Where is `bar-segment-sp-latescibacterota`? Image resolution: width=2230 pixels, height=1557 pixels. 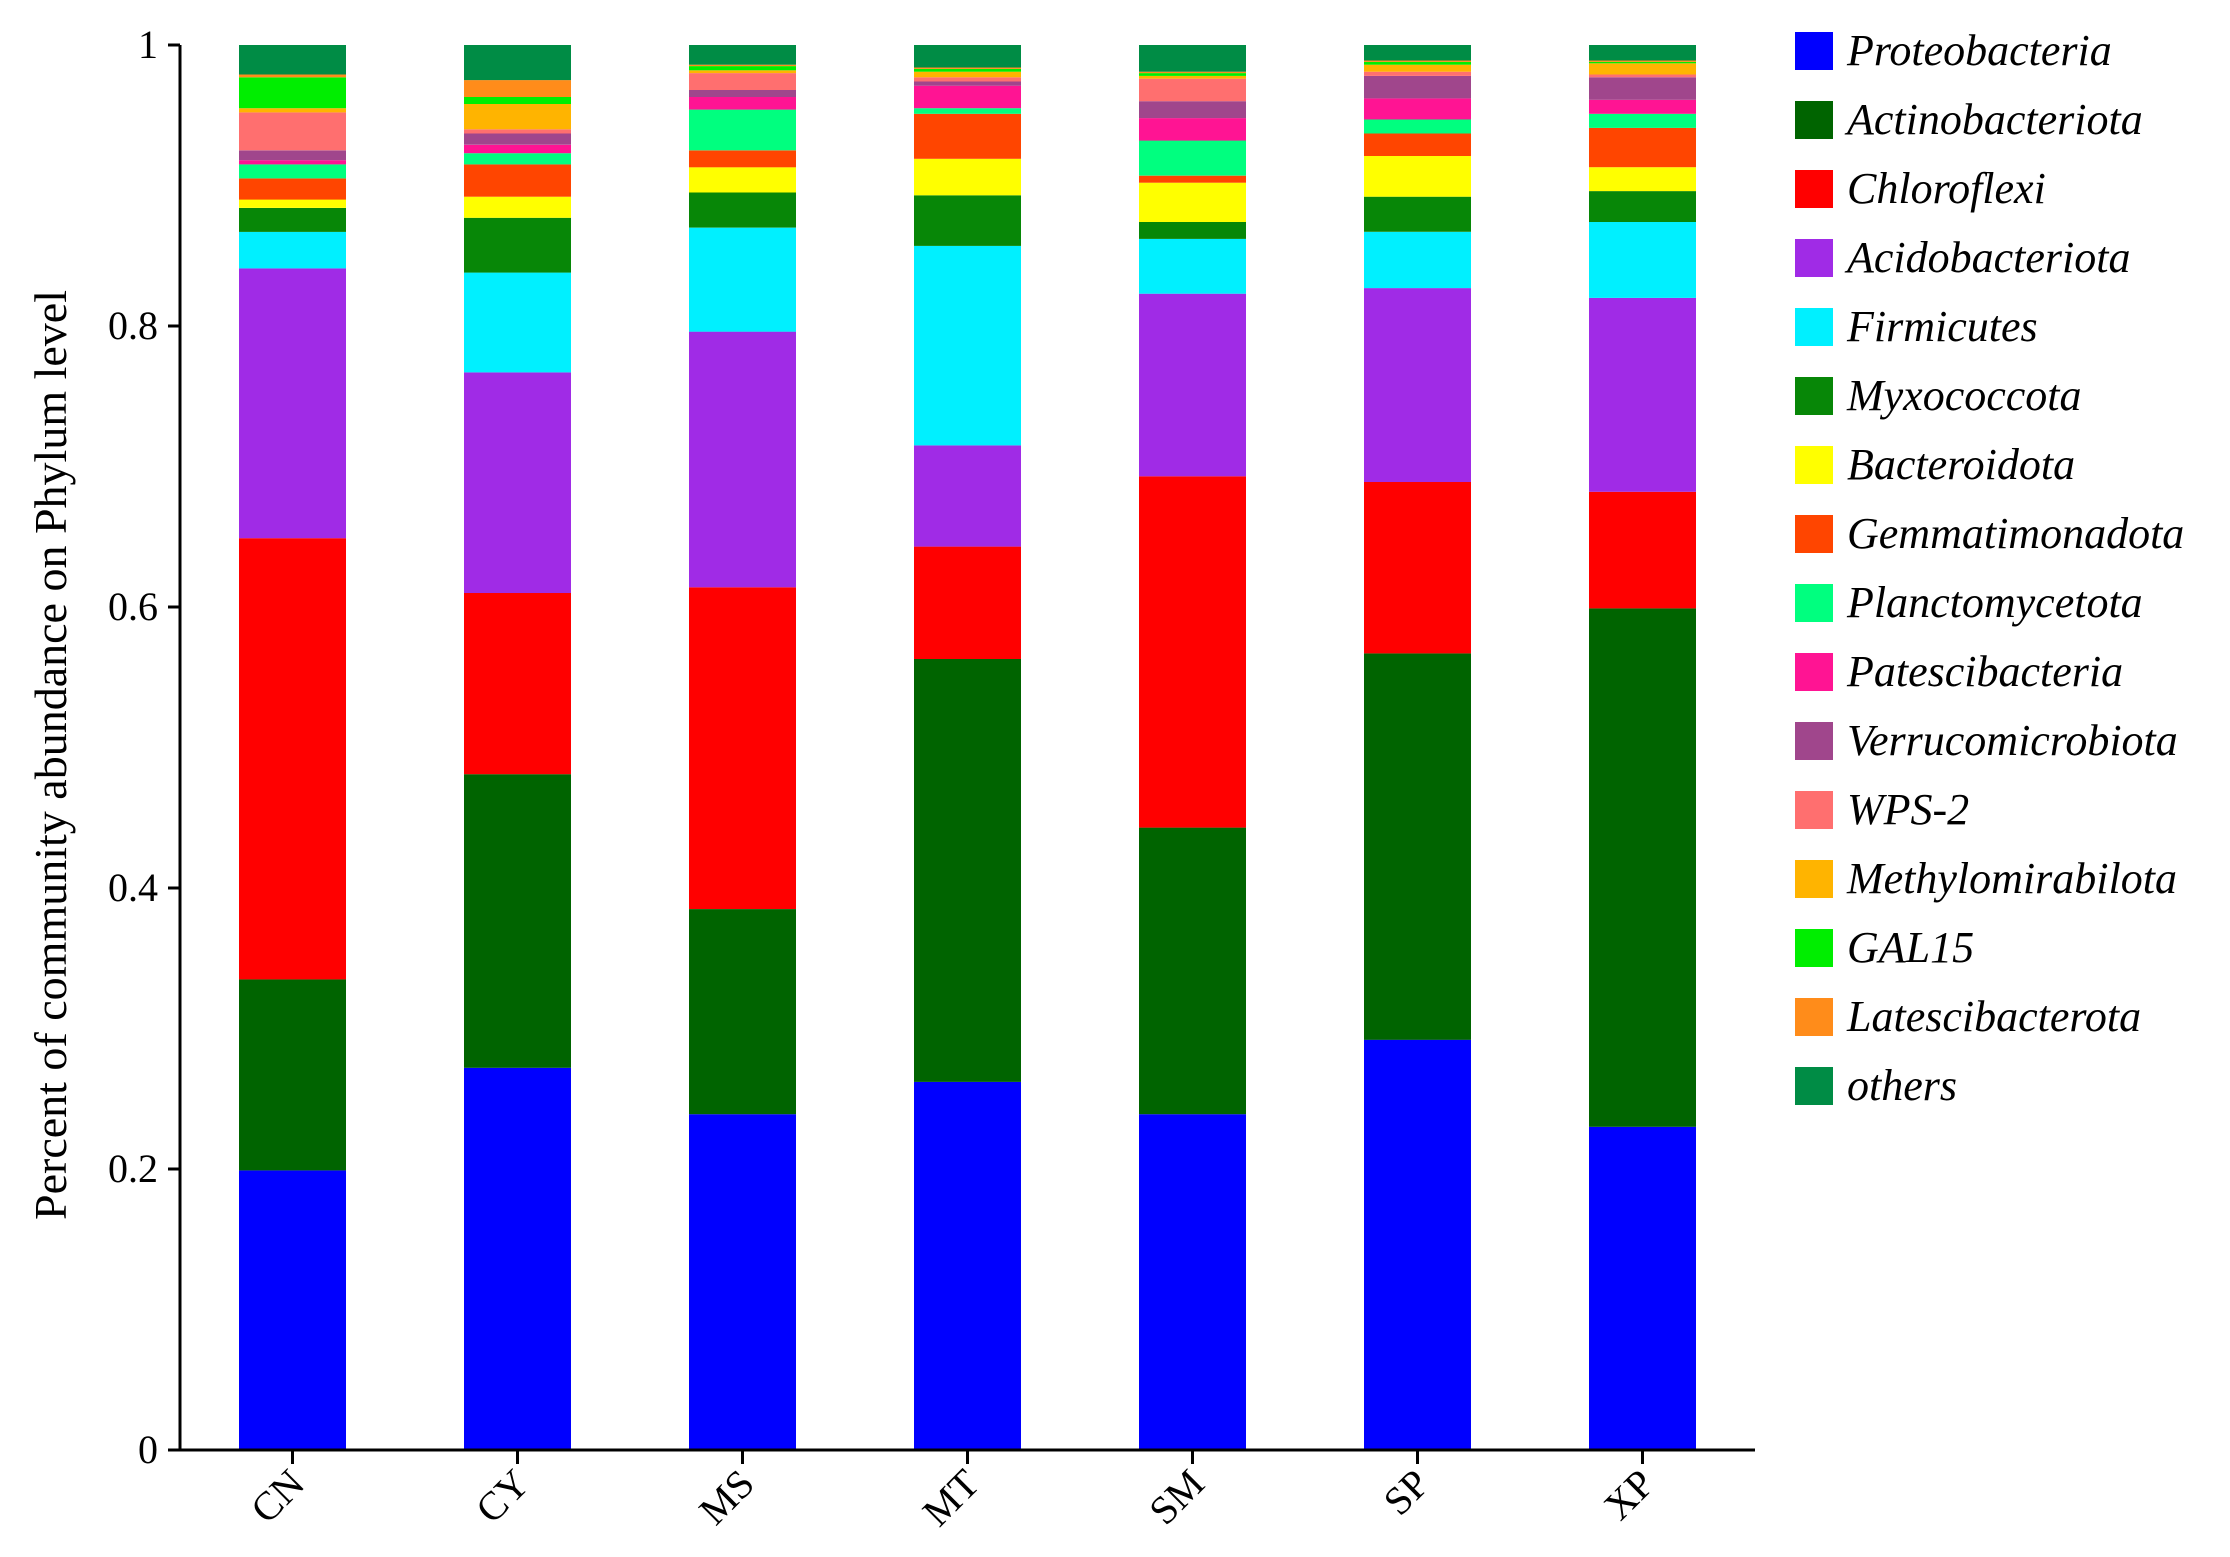
bar-segment-sp-latescibacterota is located at coordinates (1417, 61).